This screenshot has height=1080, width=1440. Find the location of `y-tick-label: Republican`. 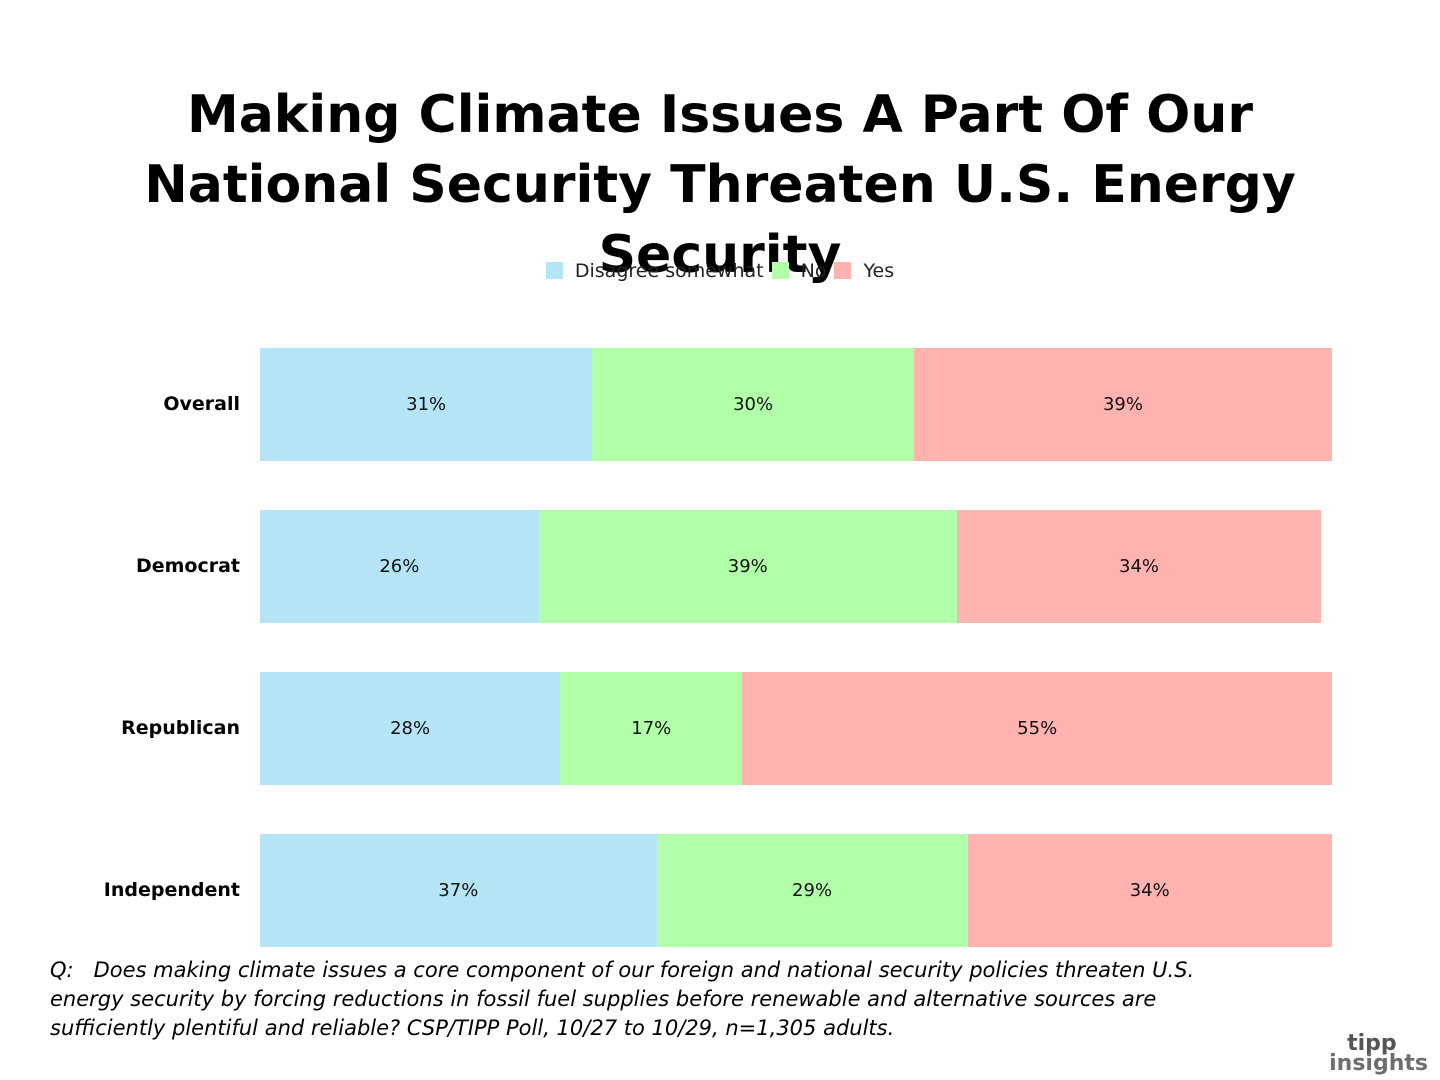

y-tick-label: Republican is located at coordinates (180, 727).